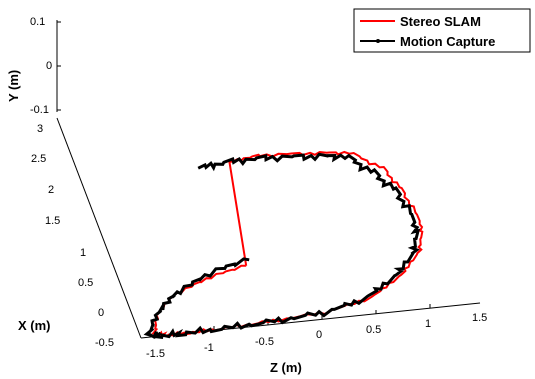 This screenshot has height=379, width=535. What do you see at coordinates (286, 367) in the screenshot?
I see `z-axis-label: Z (m)` at bounding box center [286, 367].